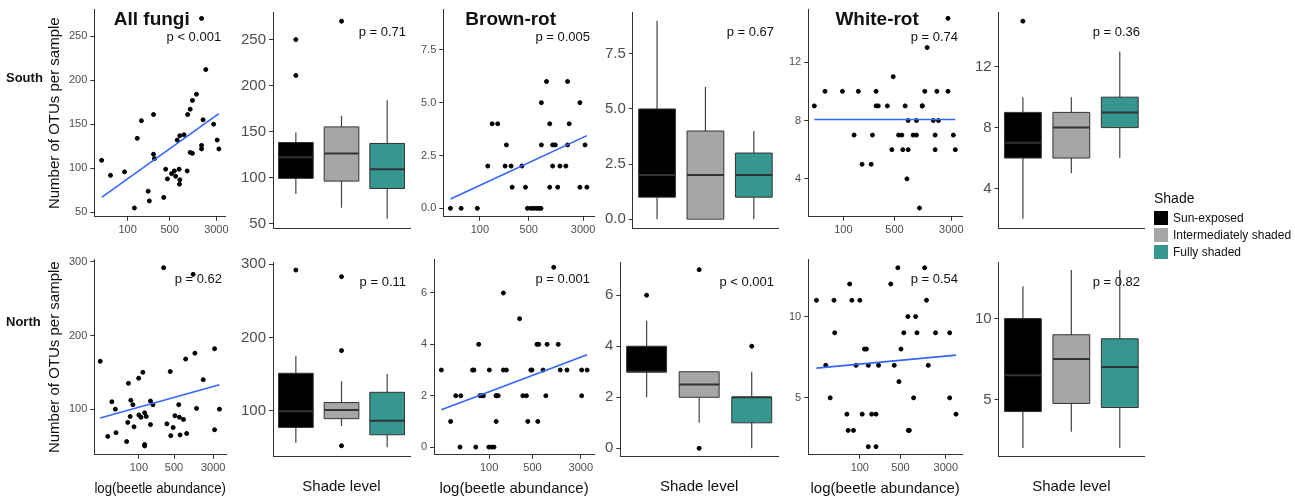  Describe the element at coordinates (511, 18) in the screenshot. I see `chart-title: Brown-rot` at that location.